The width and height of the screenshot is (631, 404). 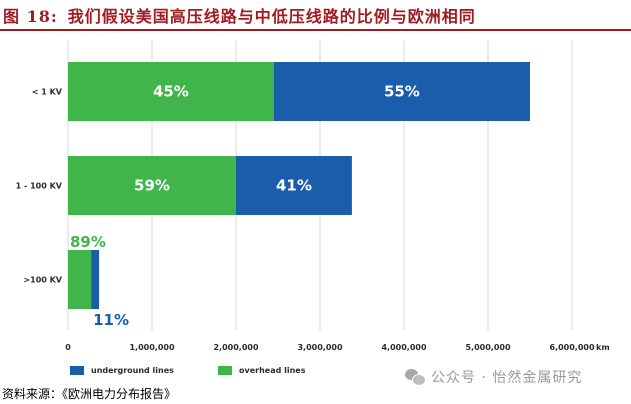 I want to click on x-tick-label: 2,000,000, so click(x=235, y=347).